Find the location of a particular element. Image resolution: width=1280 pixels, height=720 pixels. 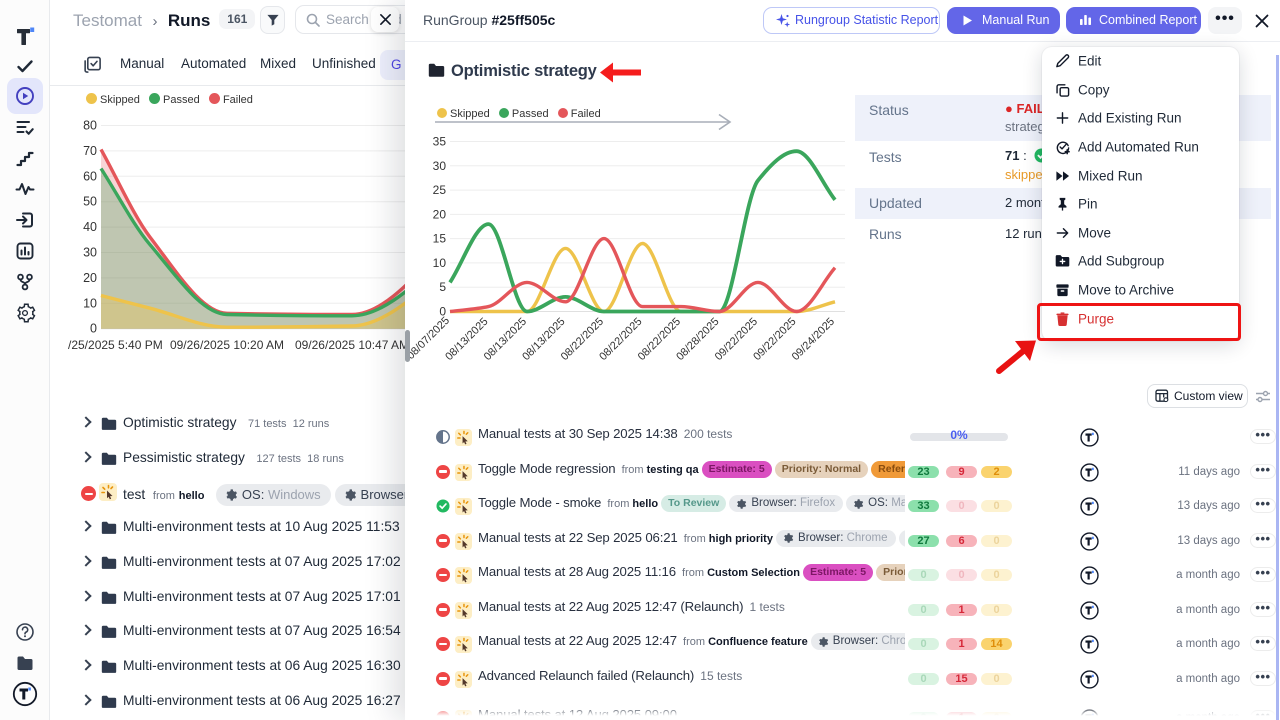

svg-text: 60 is located at coordinates (90, 176).